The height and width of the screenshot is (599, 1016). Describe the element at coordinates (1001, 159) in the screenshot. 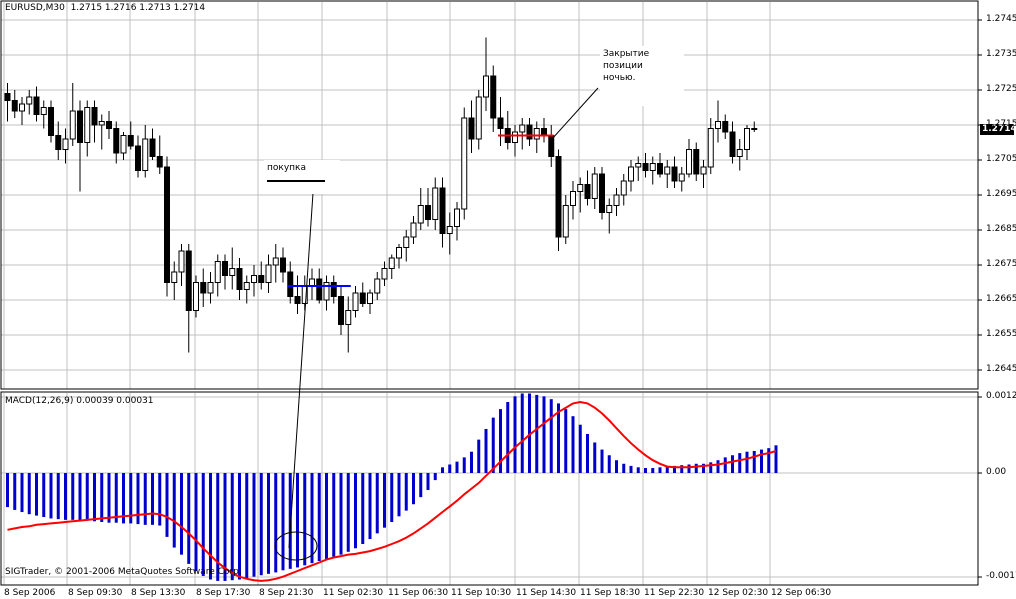

I see `price-tick-label: 1.2705` at that location.